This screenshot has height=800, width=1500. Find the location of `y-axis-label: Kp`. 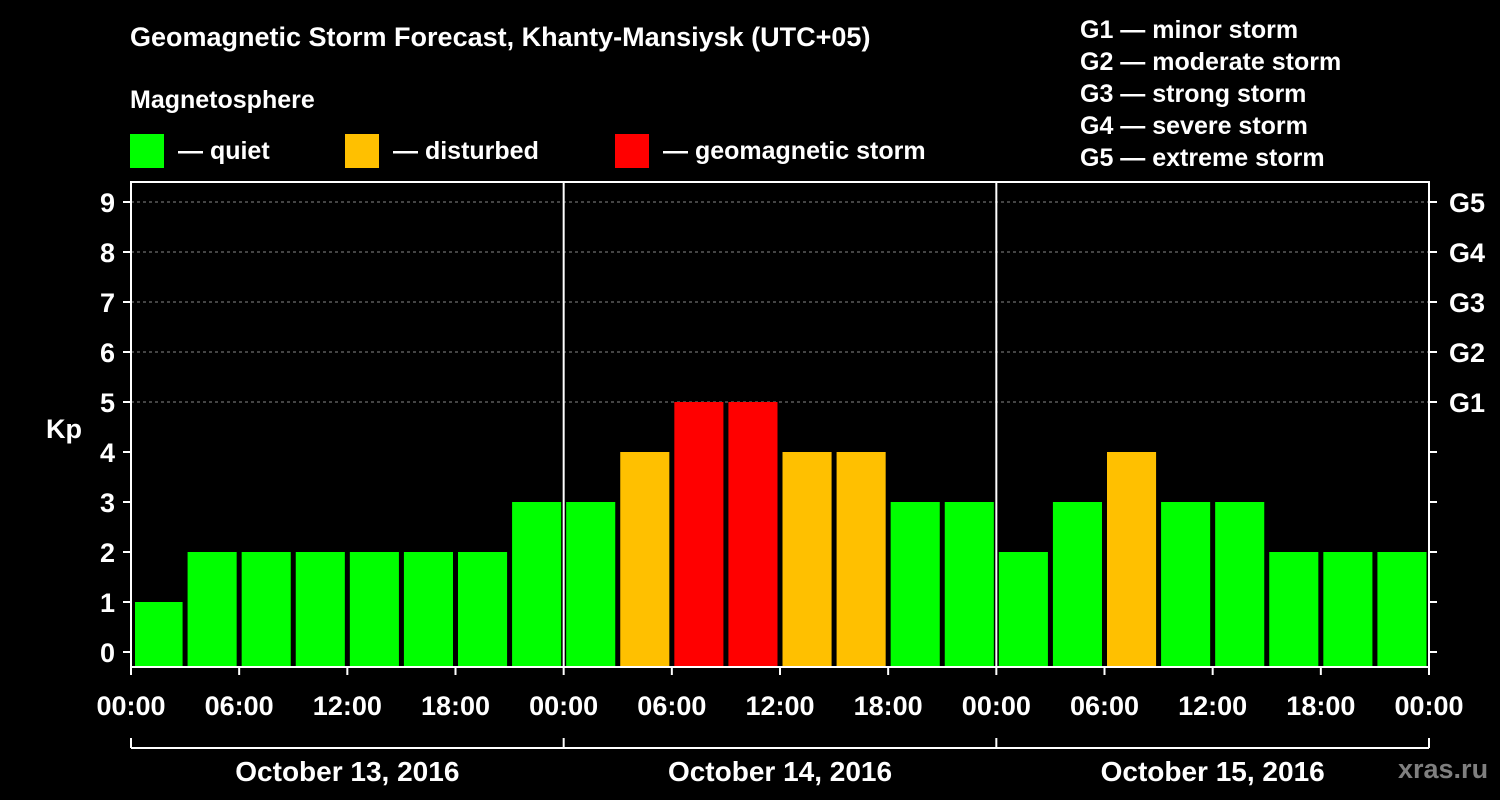

y-axis-label: Kp is located at coordinates (64, 429).